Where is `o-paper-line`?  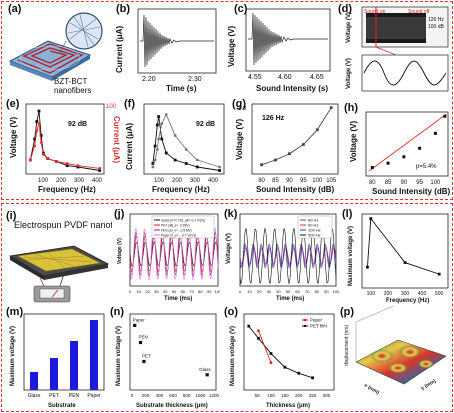
o-paper-line is located at coordinates (265, 346).